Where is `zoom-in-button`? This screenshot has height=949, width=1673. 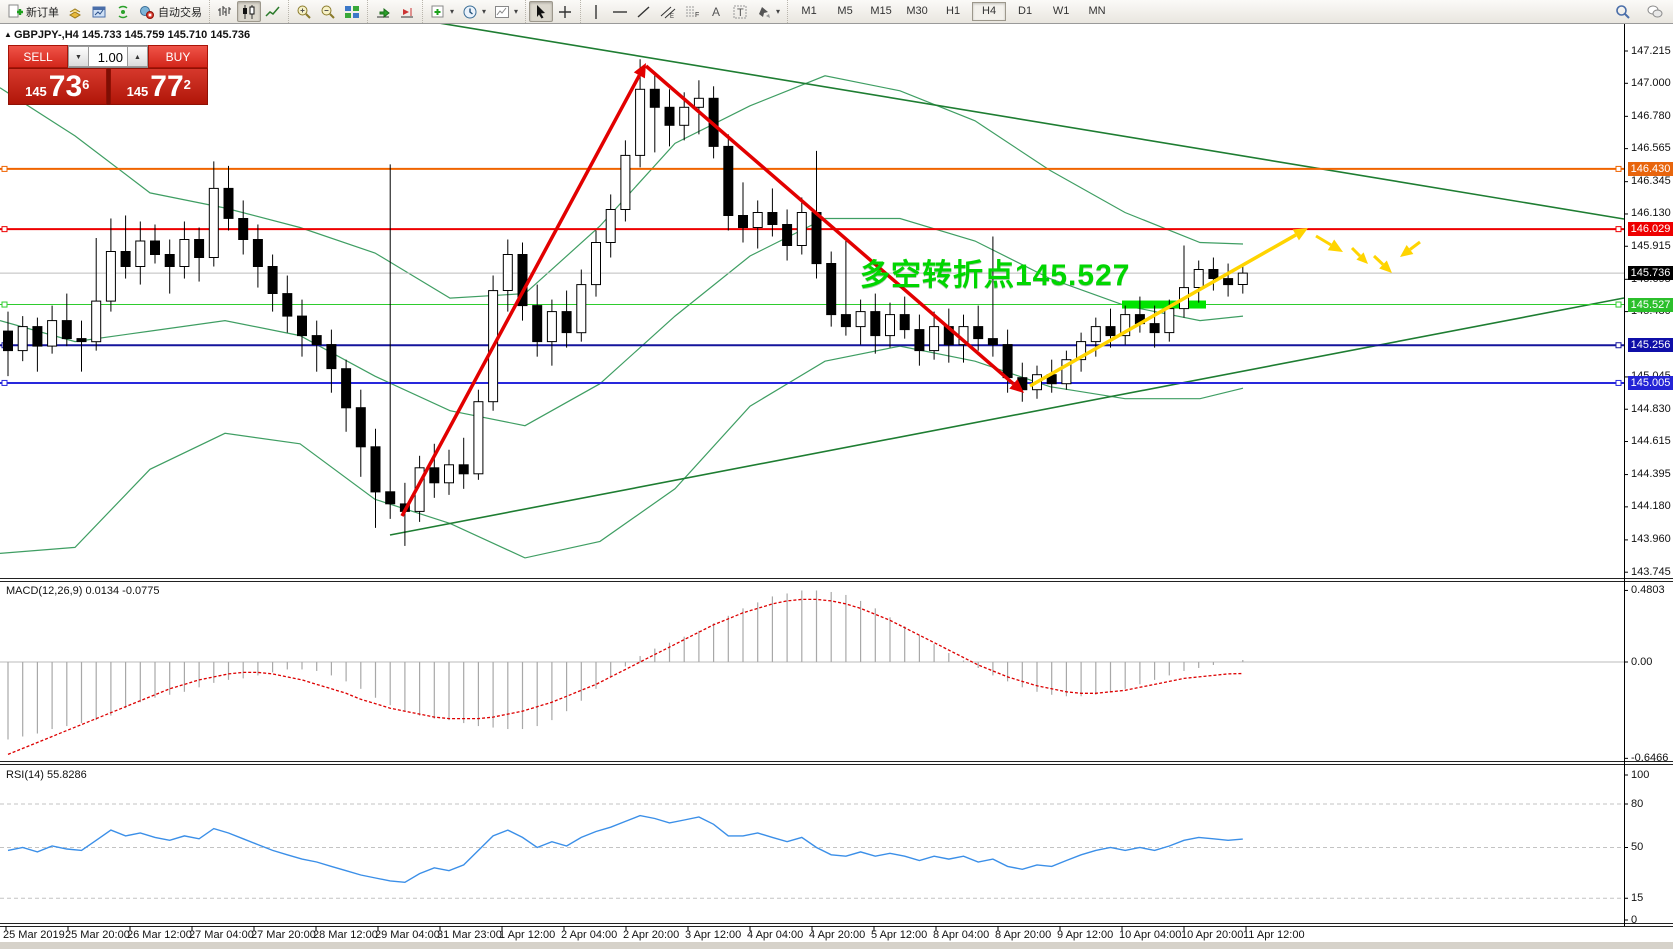 zoom-in-button is located at coordinates (304, 11).